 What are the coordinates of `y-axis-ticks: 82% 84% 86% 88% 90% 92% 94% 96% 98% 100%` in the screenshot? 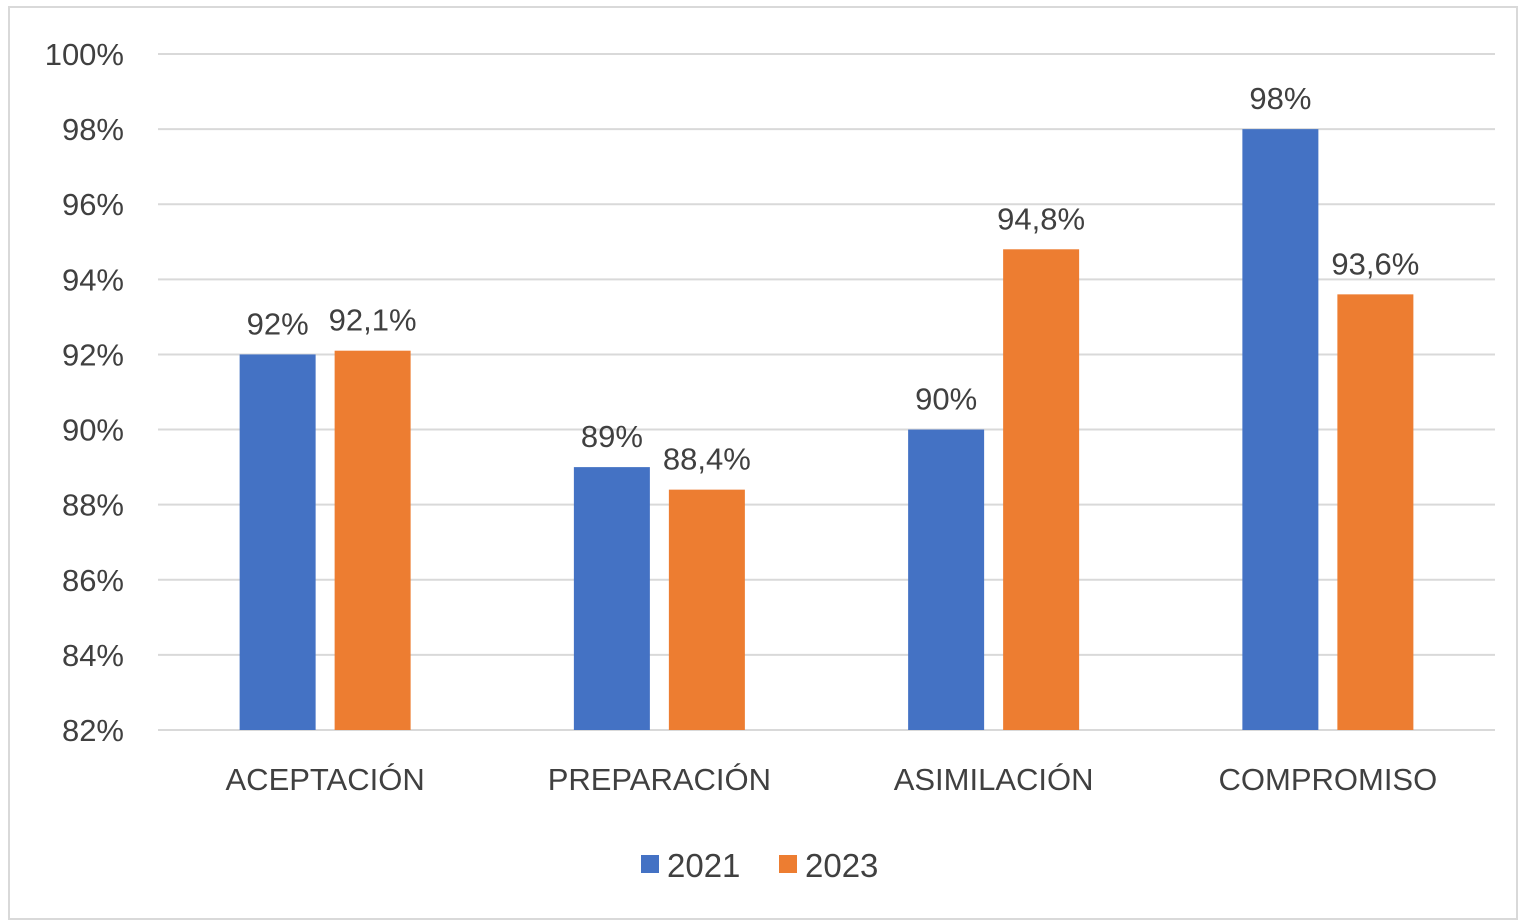 It's located at (84, 392).